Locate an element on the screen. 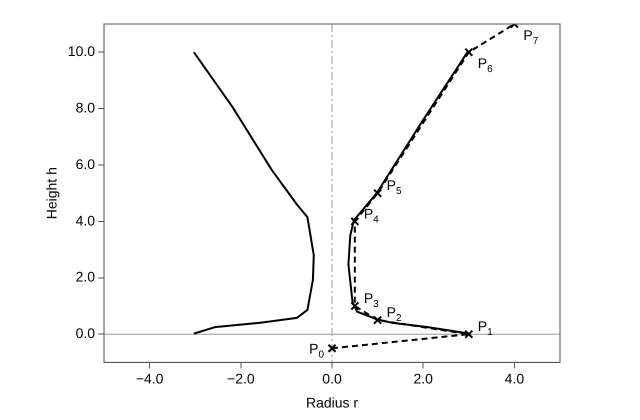 The width and height of the screenshot is (640, 420). x-tick-label: 4.0 is located at coordinates (514, 378).